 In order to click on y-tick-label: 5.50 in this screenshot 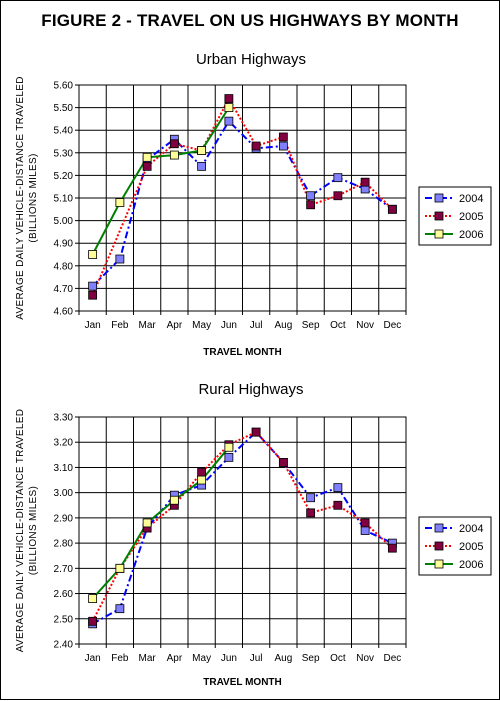, I will do `click(64, 108)`.